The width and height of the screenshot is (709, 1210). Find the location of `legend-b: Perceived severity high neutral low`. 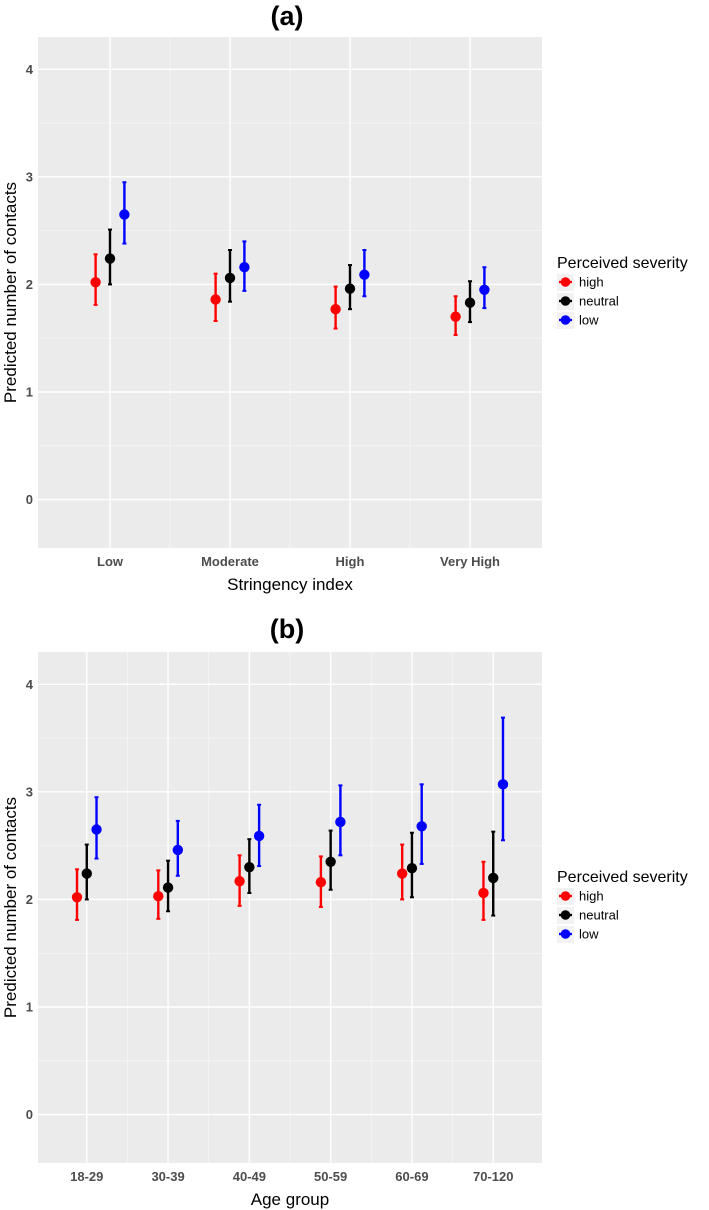

legend-b: Perceived severity high neutral low is located at coordinates (622, 906).